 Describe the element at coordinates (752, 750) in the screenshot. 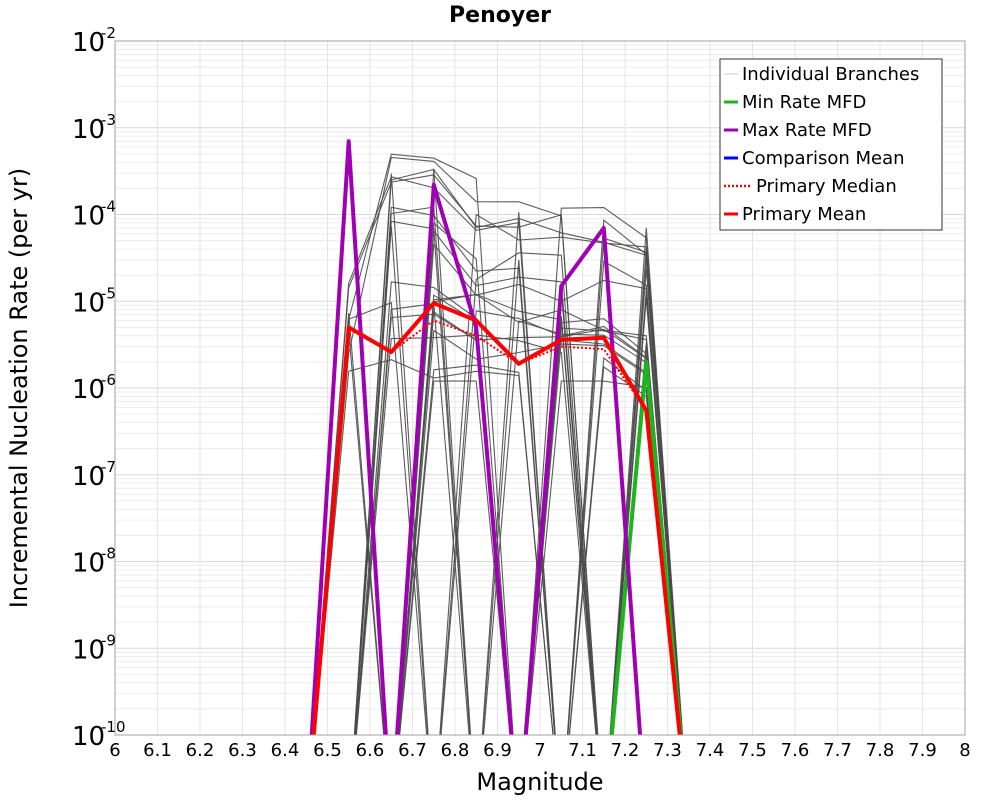

I see `x-tick-label: 7.5` at that location.